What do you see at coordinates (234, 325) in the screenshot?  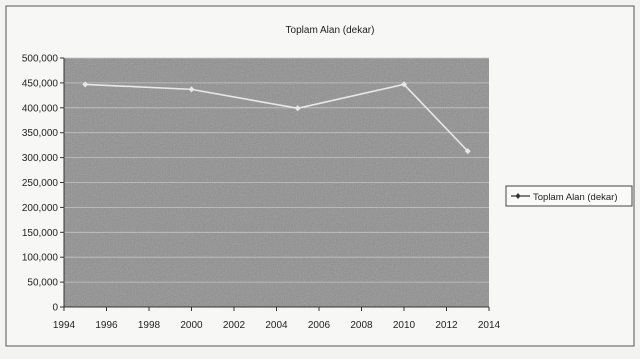 I see `x-tick-label: 2002` at bounding box center [234, 325].